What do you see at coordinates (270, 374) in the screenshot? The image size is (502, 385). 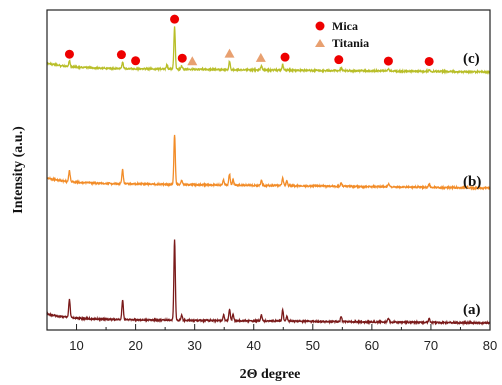 I see `x-axis-title: 2Θ degree` at bounding box center [270, 374].